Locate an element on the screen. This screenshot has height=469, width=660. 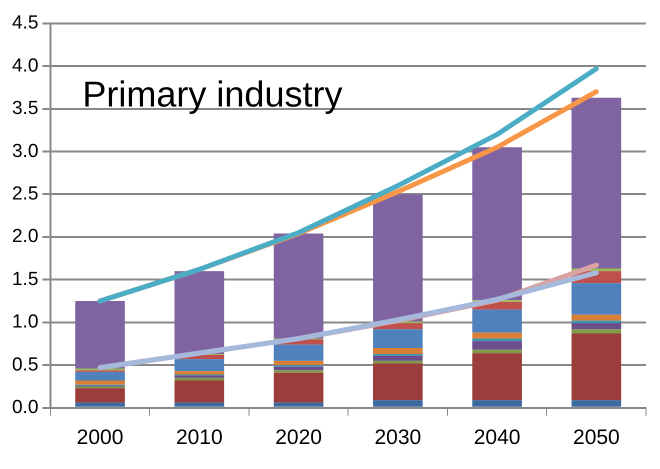
y-tick-label: 1.0 is located at coordinates (25, 322).